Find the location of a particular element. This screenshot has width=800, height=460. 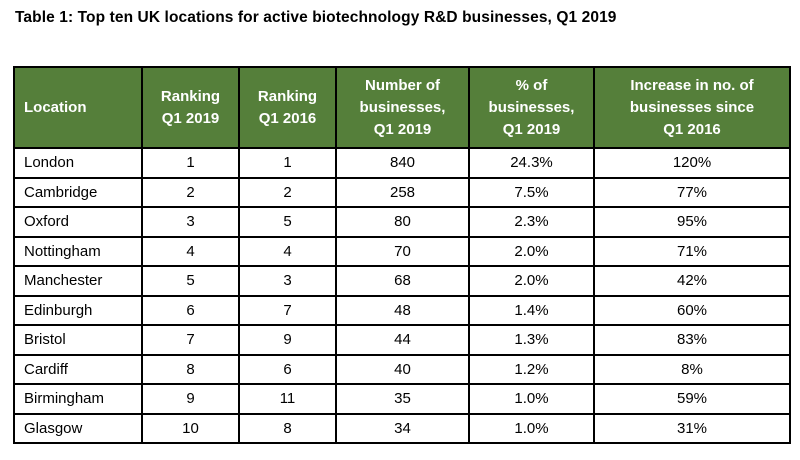

table-row: Birmingham 9 11 35 1.0% 59% is located at coordinates (402, 399).